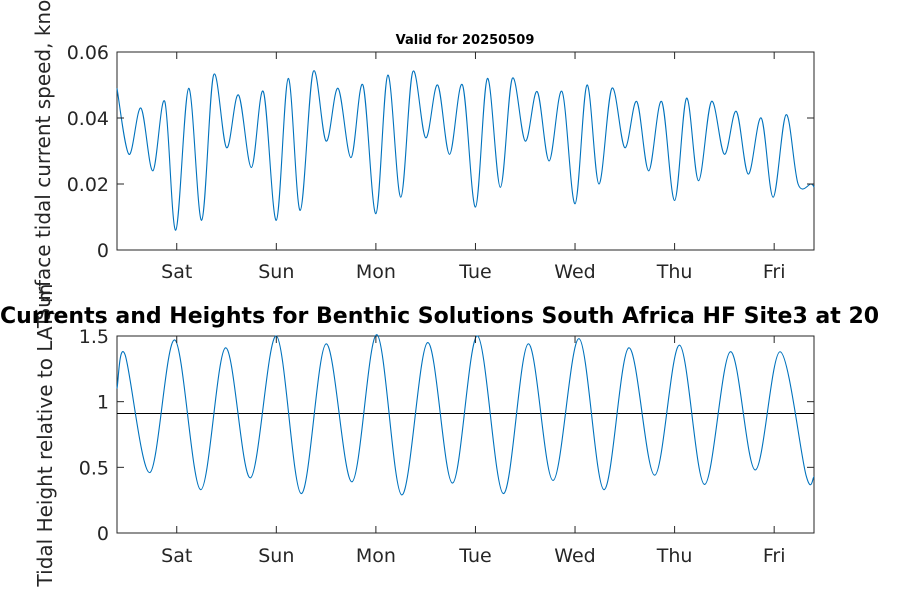 The height and width of the screenshot is (600, 900). What do you see at coordinates (45, 436) in the screenshot?
I see `tidal-height-y-axis-label: Tidal Height relative to LAT, m` at bounding box center [45, 436].